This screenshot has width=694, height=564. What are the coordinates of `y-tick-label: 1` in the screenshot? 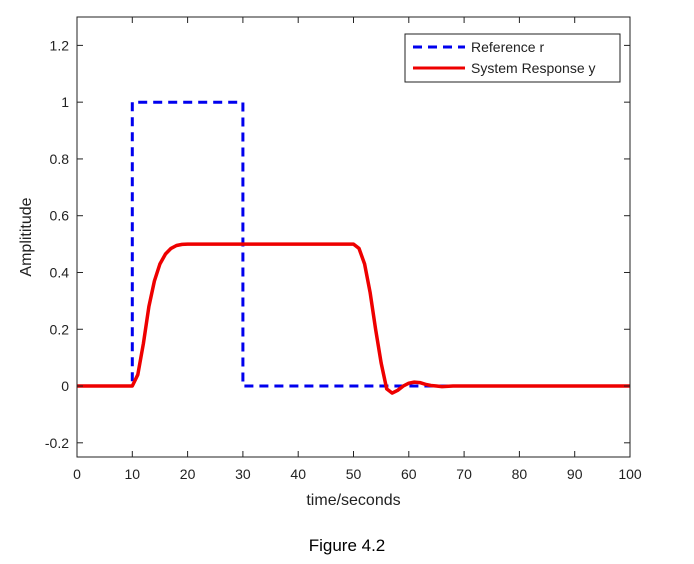 It's located at (65, 102).